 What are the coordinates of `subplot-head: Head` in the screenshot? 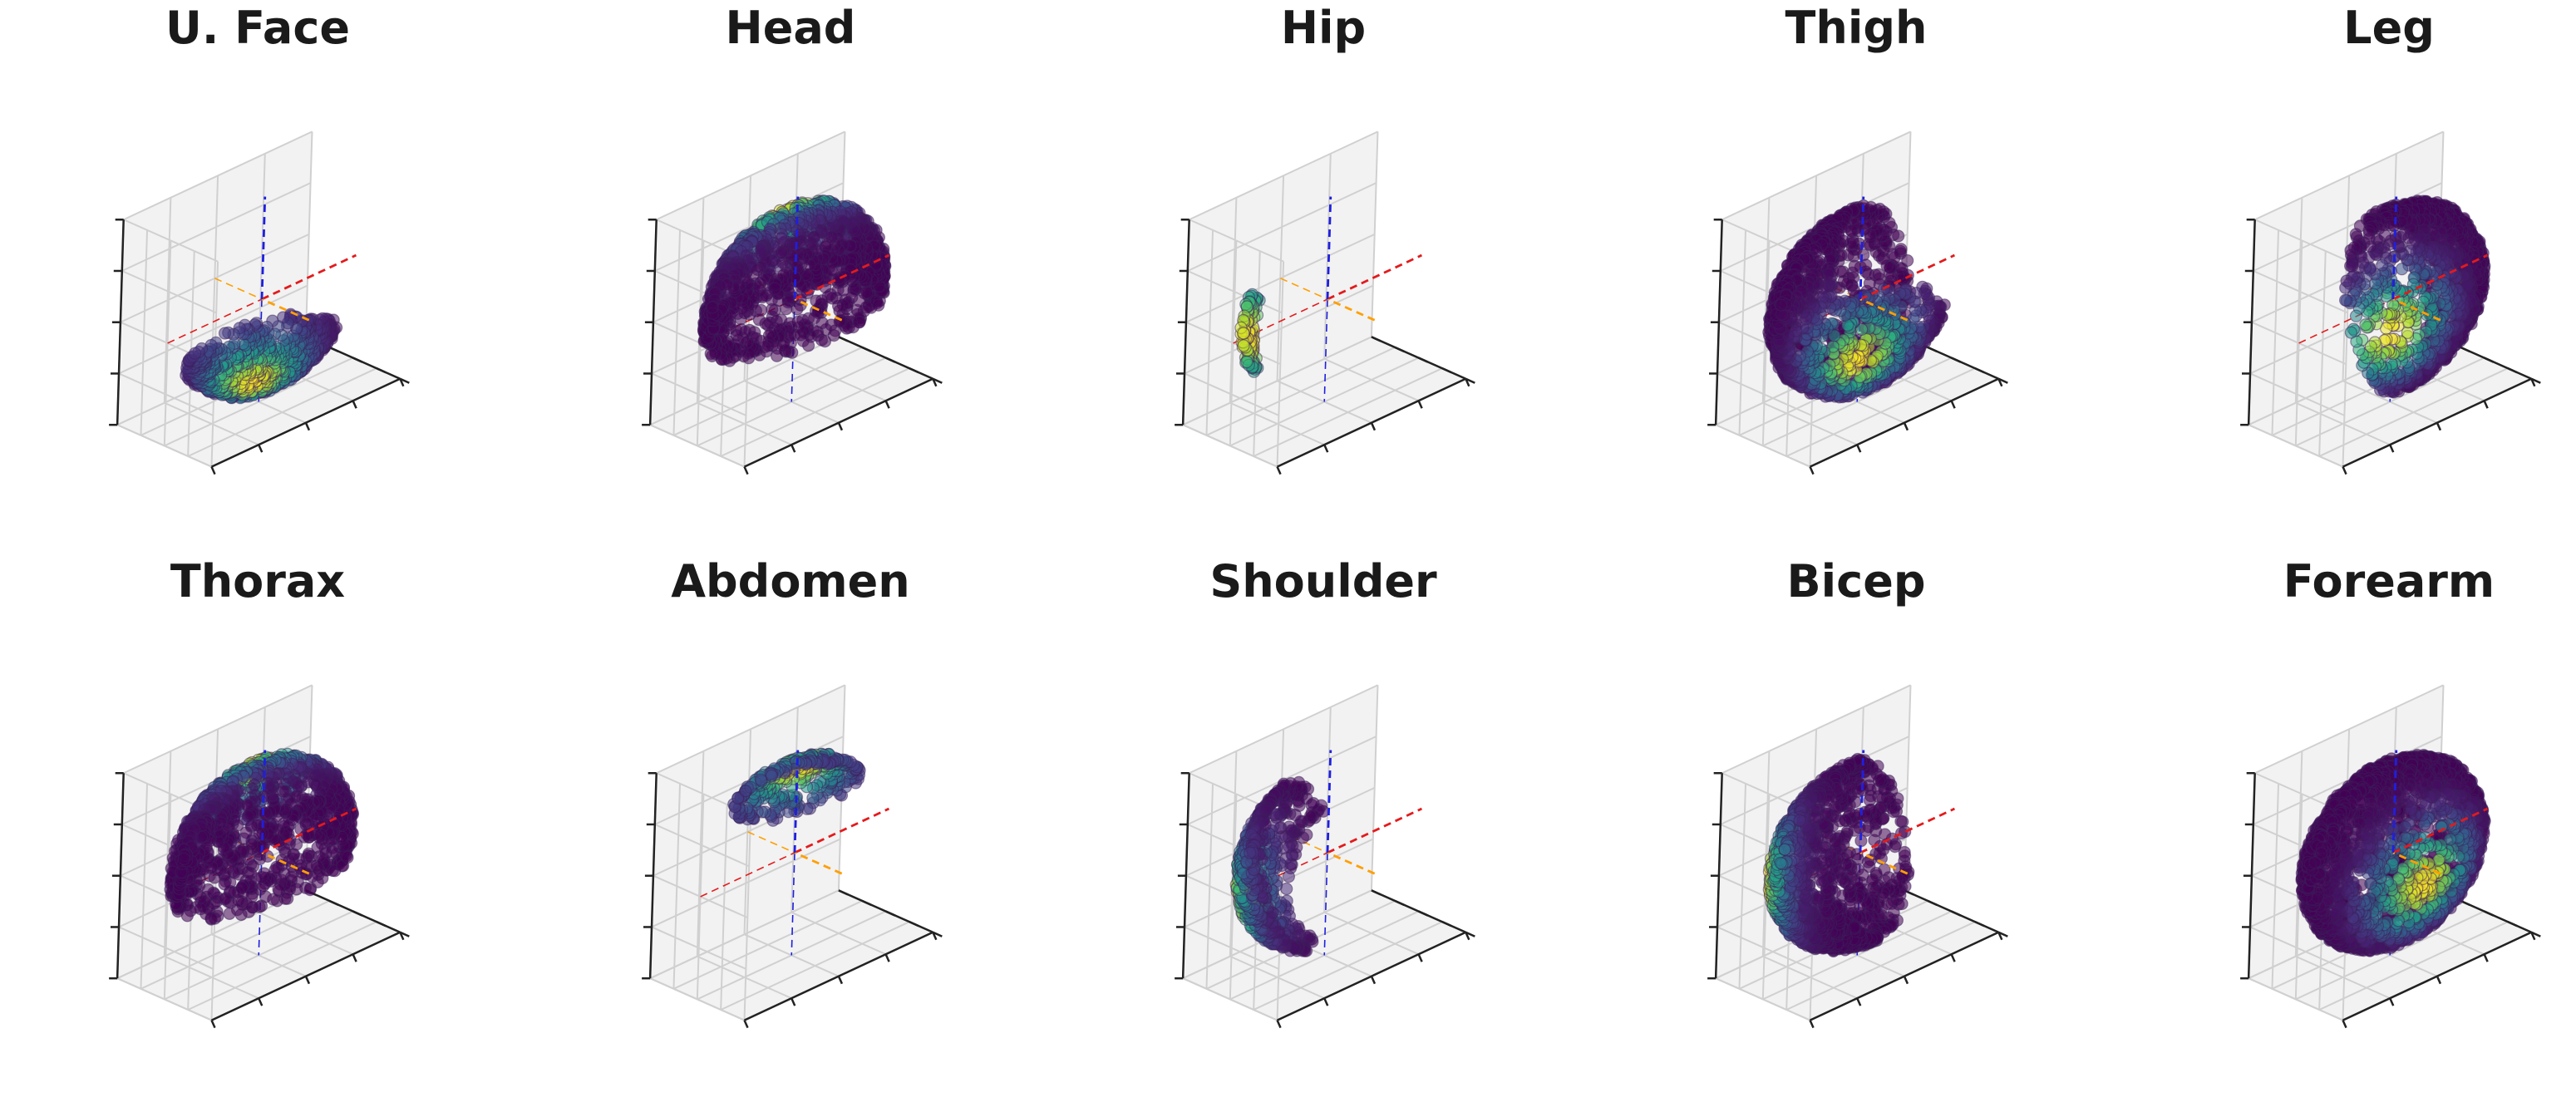 It's located at (790, 277).